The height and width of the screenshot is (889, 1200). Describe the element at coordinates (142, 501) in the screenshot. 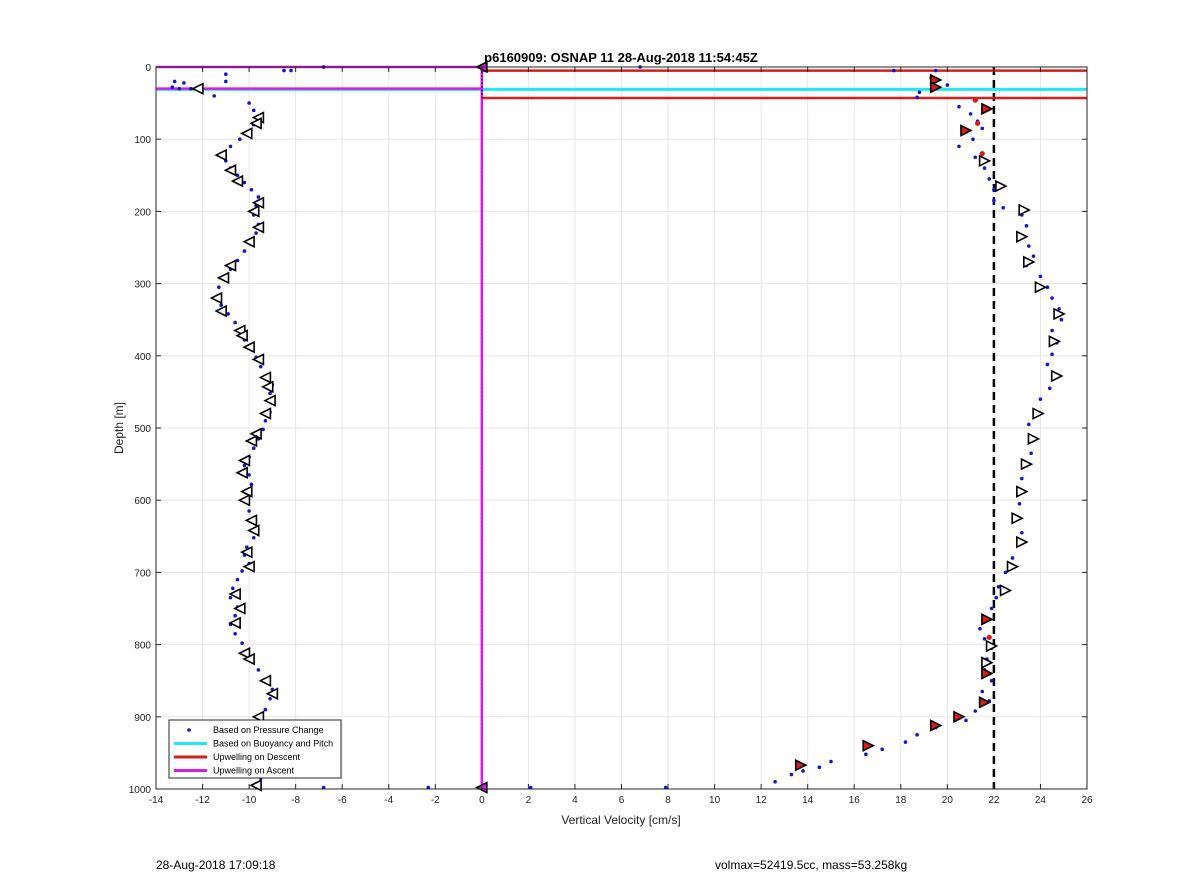

I see `y-tick-label: 600` at that location.